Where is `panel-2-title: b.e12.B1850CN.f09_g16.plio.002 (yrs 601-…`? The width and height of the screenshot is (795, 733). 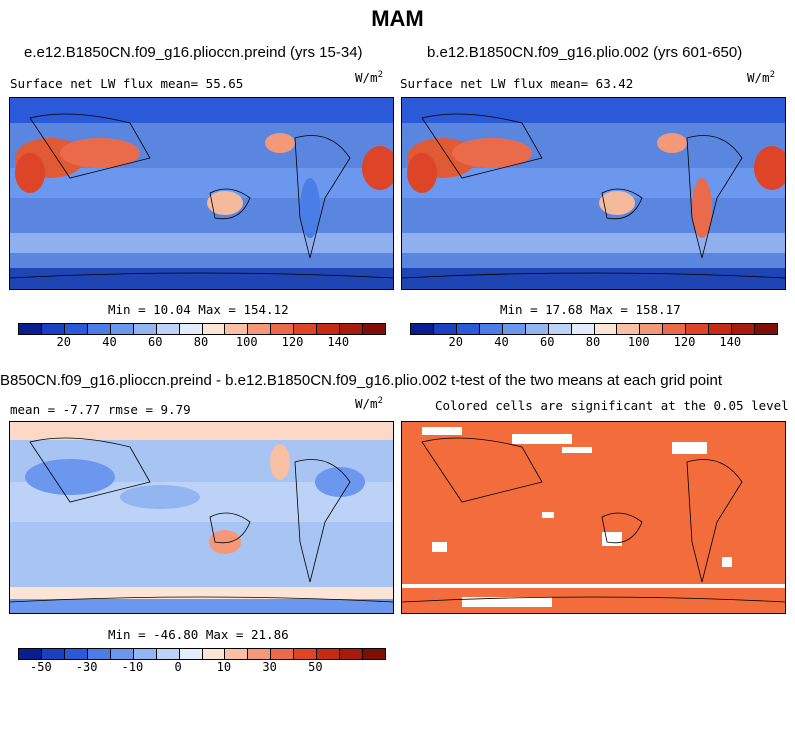 panel-2-title: b.e12.B1850CN.f09_g16.plio.002 (yrs 601-… is located at coordinates (585, 52).